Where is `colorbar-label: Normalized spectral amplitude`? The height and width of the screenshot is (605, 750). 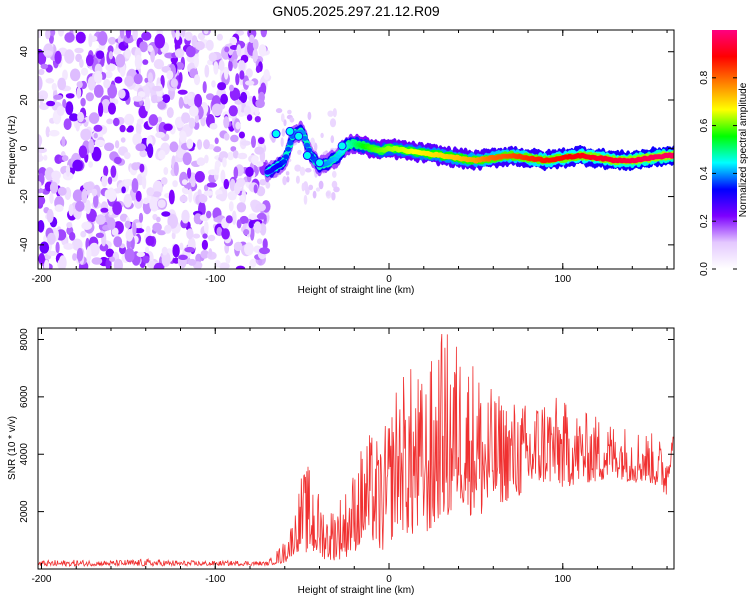 colorbar-label: Normalized spectral amplitude is located at coordinates (743, 149).